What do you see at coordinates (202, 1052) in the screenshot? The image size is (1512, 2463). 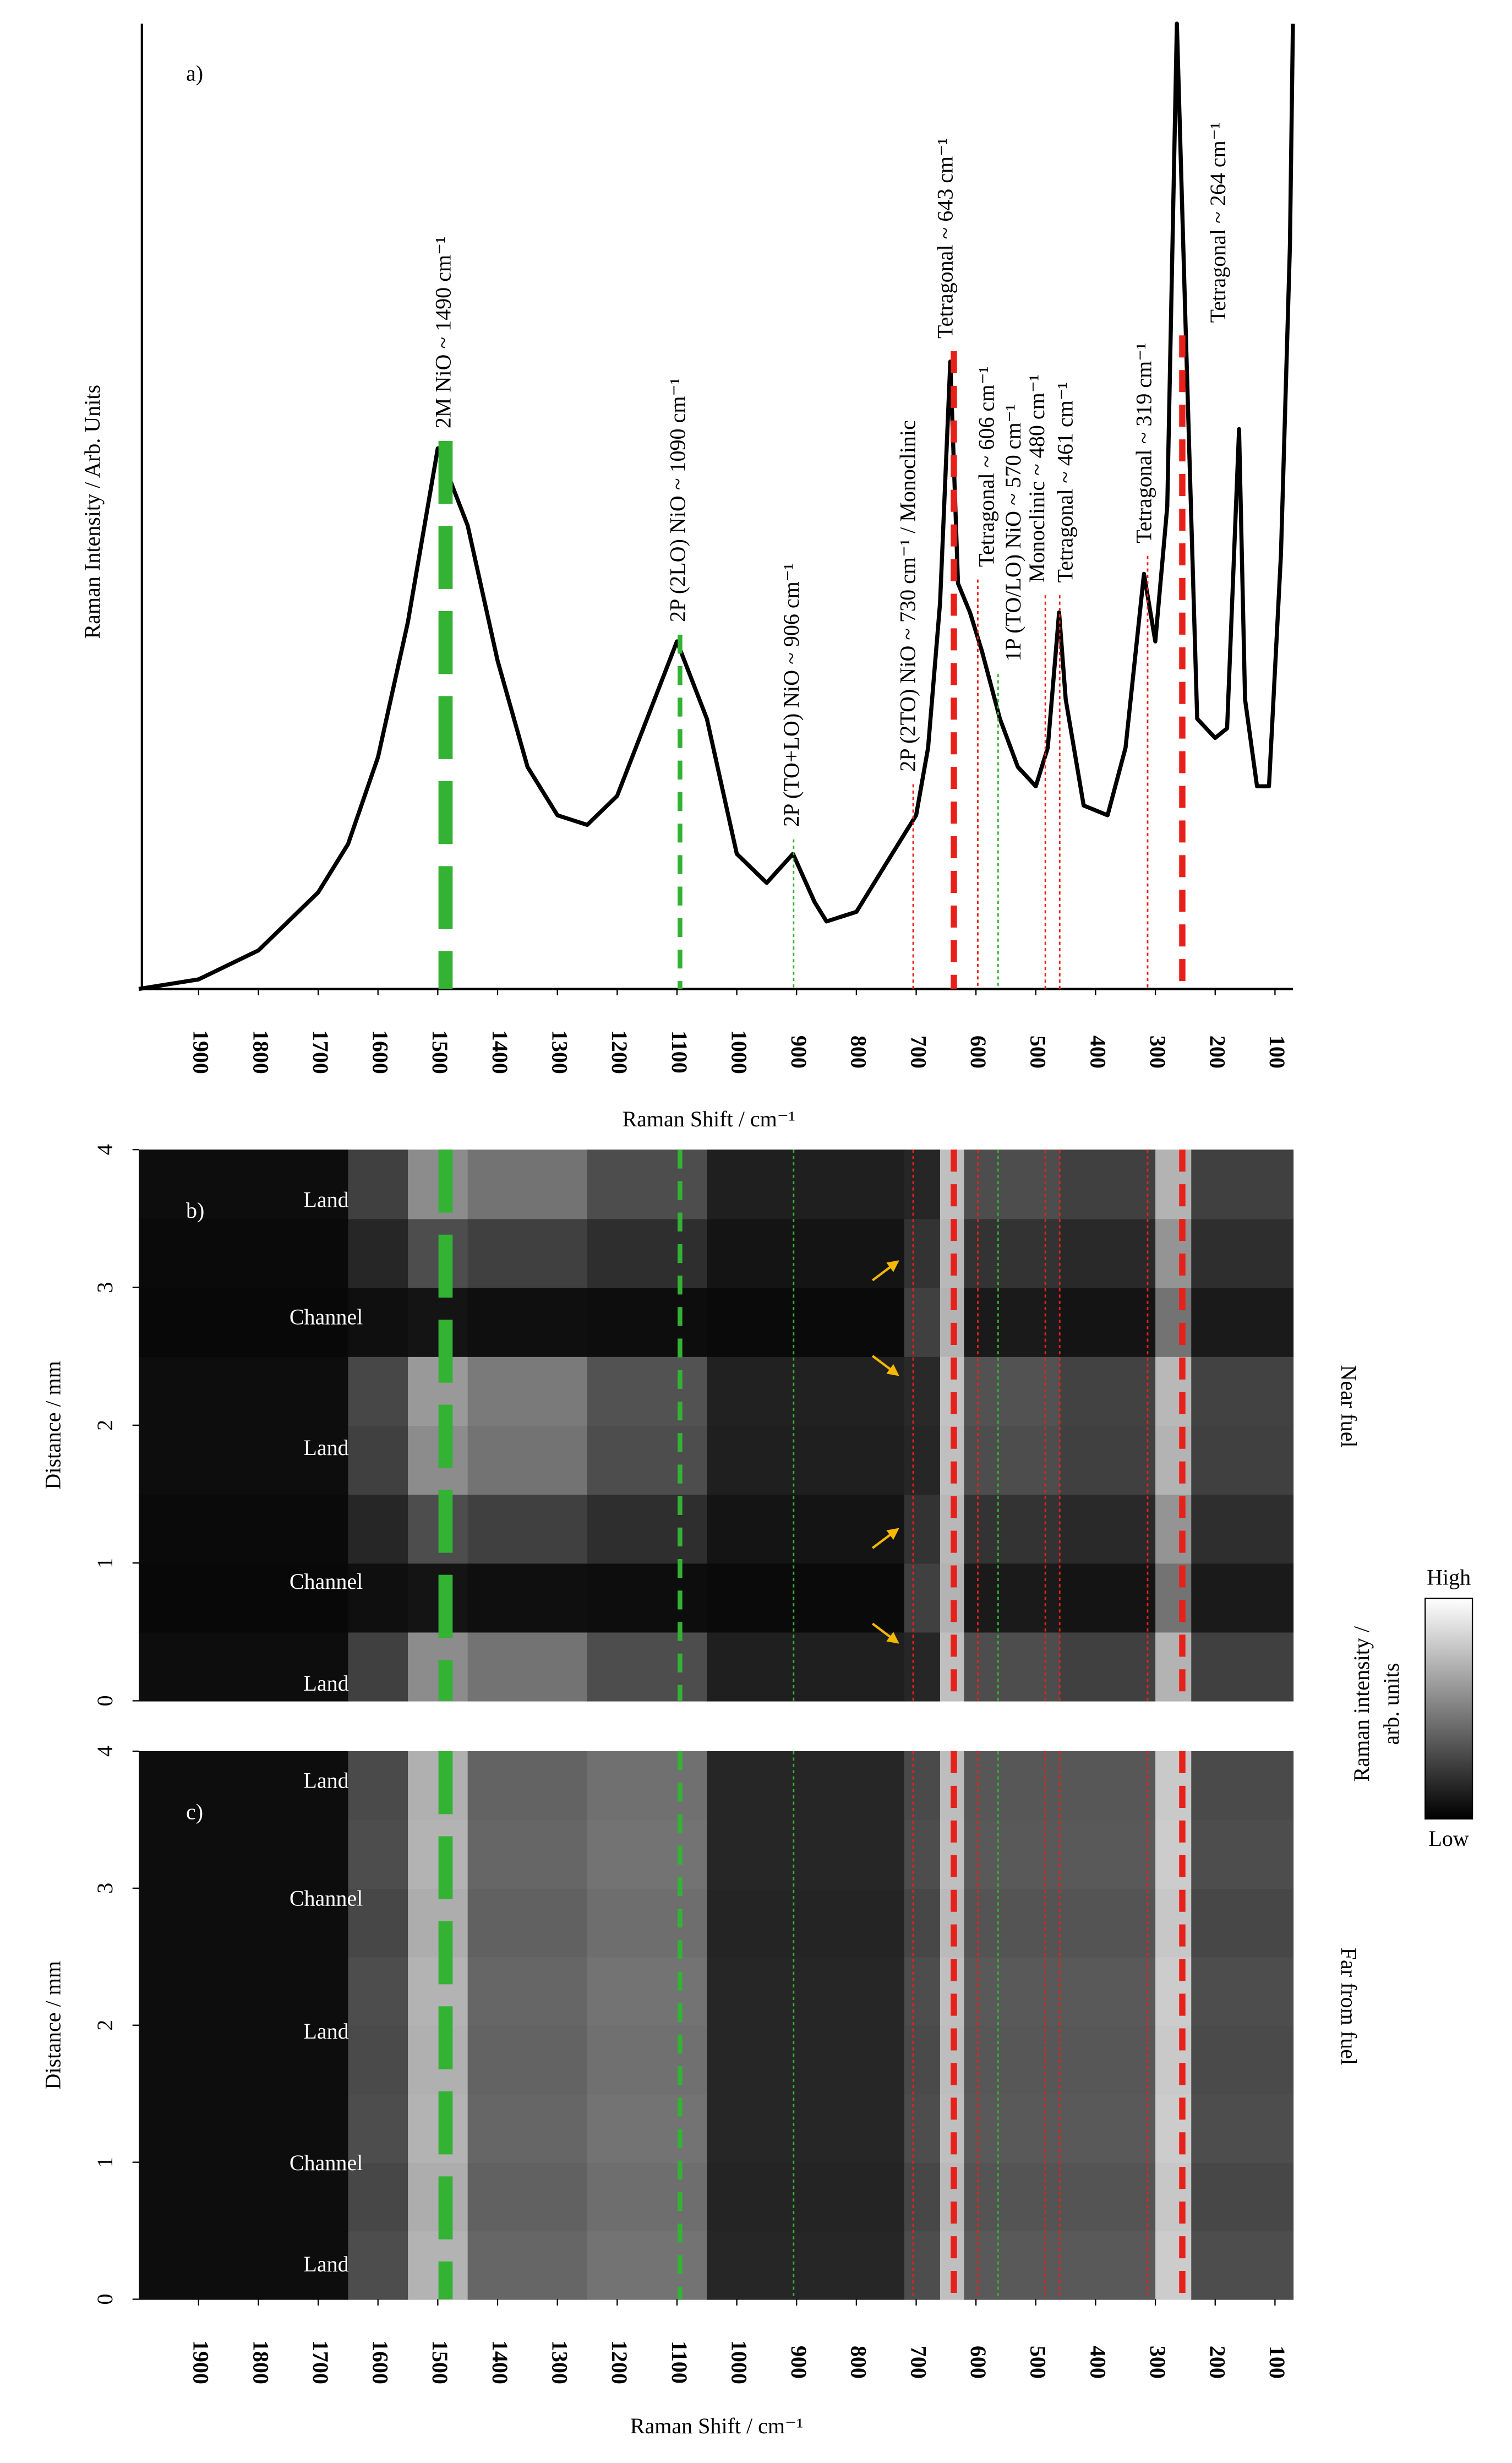 I see `x-tick-label: 1900` at bounding box center [202, 1052].